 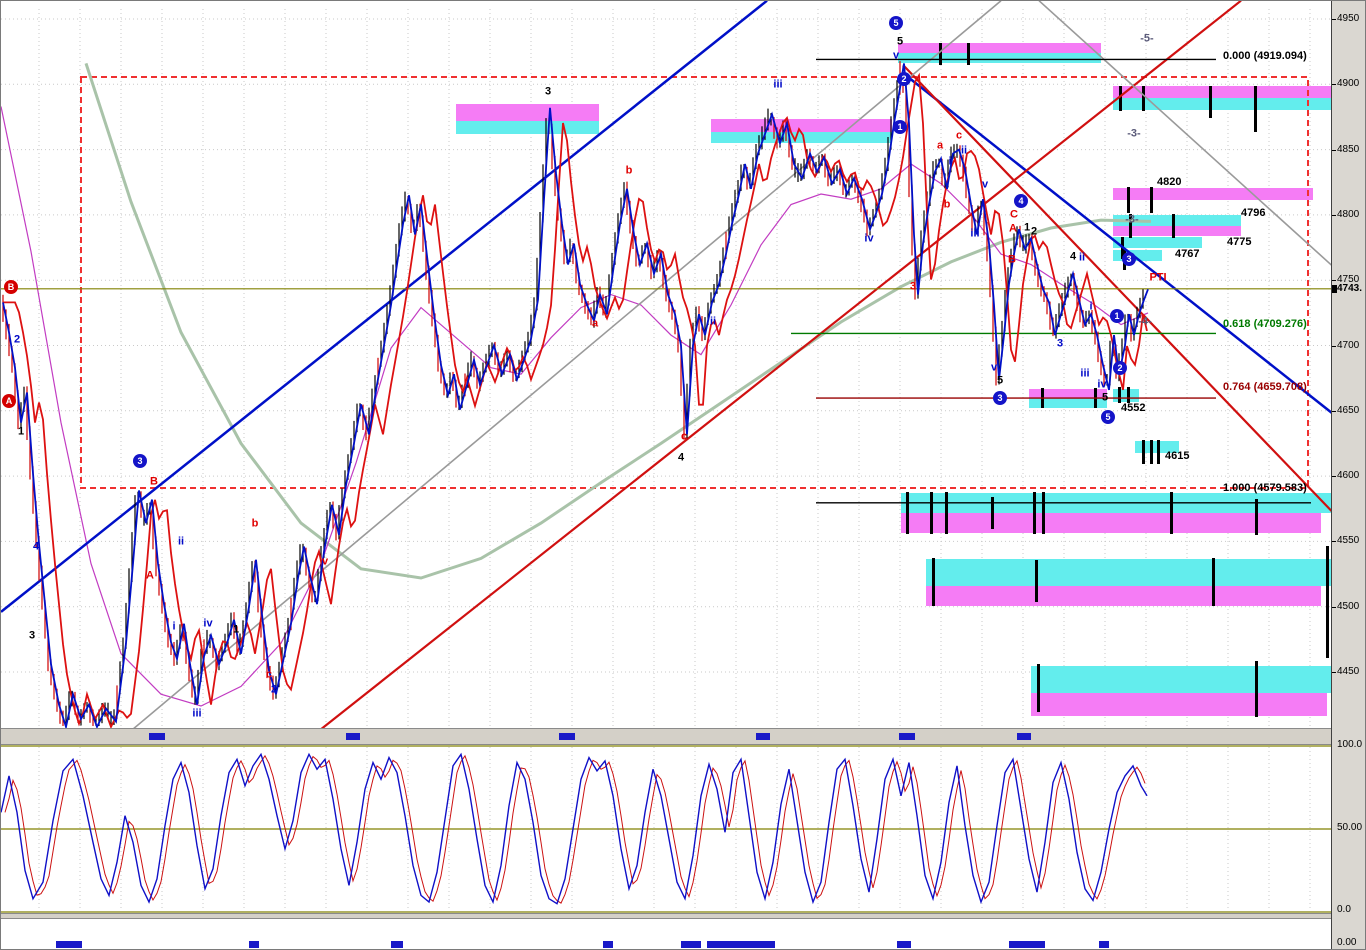 I want to click on price-axis-tick: 4600, so click(x=1348, y=476).